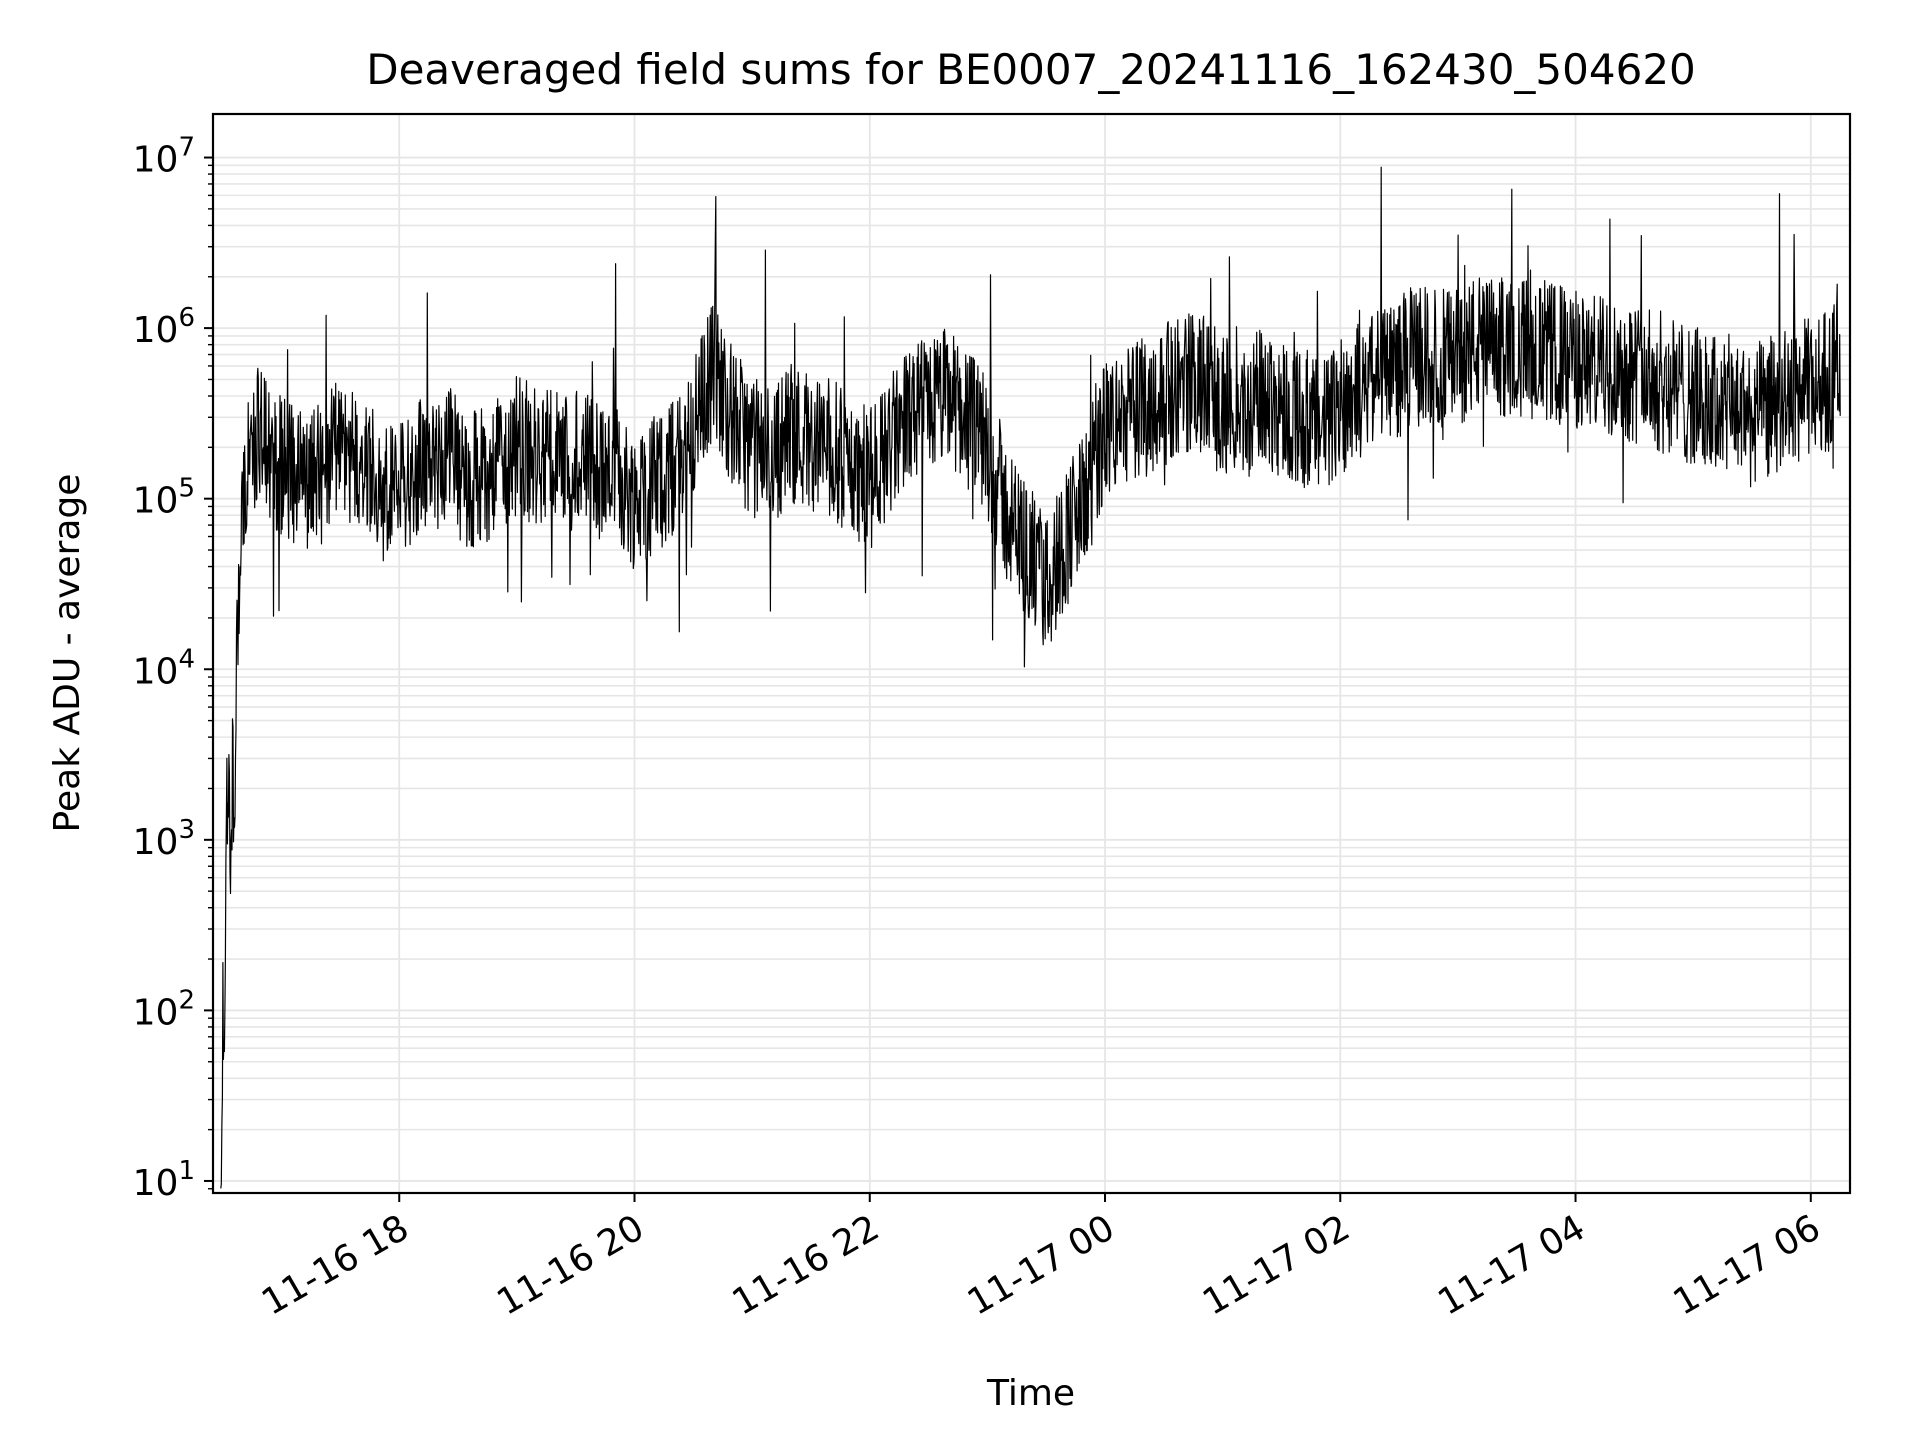 The width and height of the screenshot is (1920, 1440). I want to click on y-tick-label: 10⁵, so click(164, 498).